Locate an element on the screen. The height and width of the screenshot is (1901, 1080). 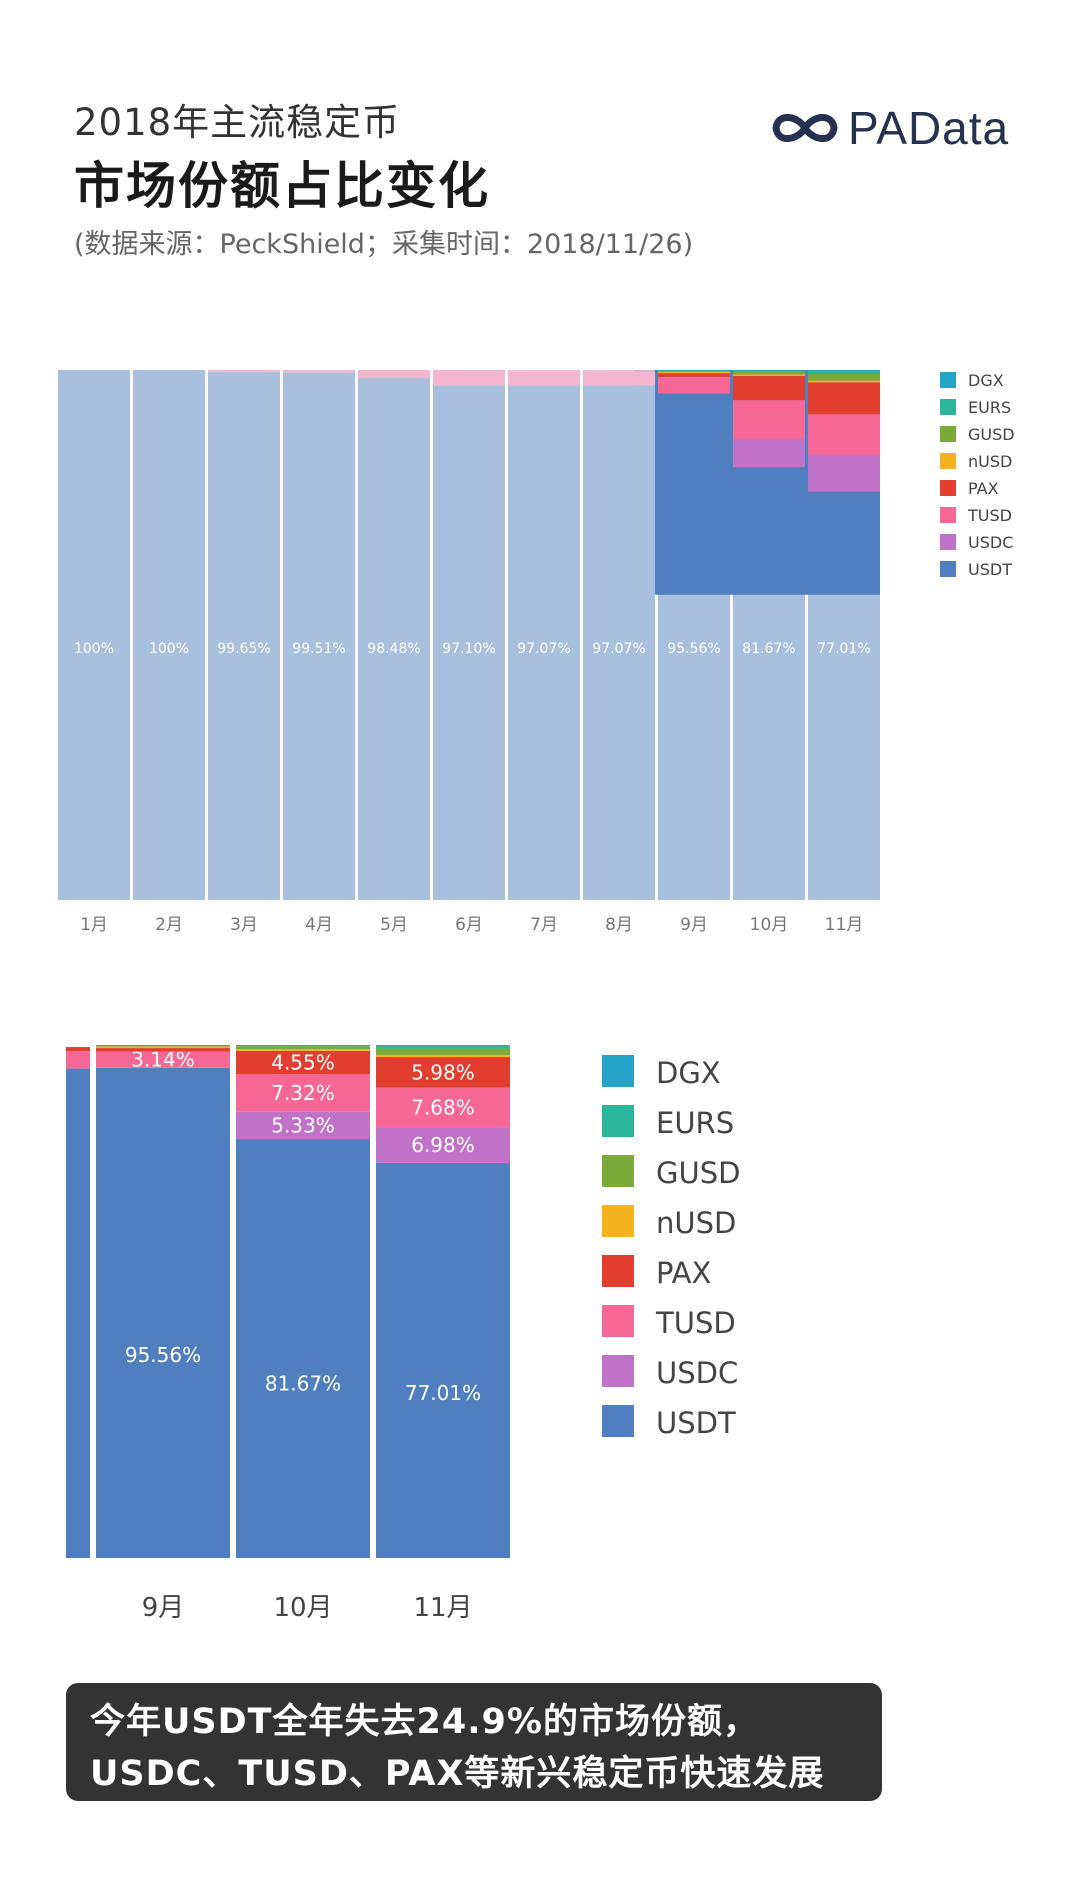
x-tick-label-9: 9月 is located at coordinates (694, 925).